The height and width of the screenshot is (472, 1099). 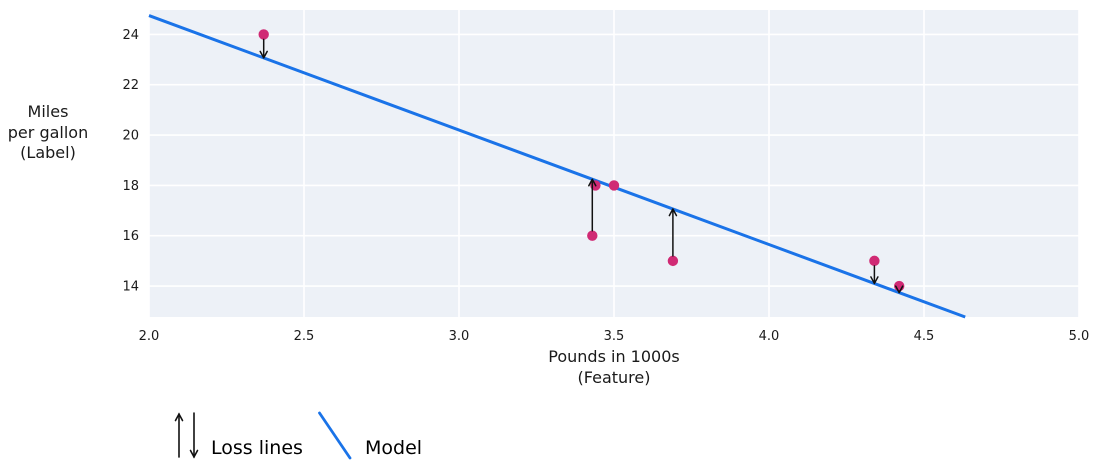 What do you see at coordinates (614, 377) in the screenshot?
I see `x-axis-label-line-2: (Feature)` at bounding box center [614, 377].